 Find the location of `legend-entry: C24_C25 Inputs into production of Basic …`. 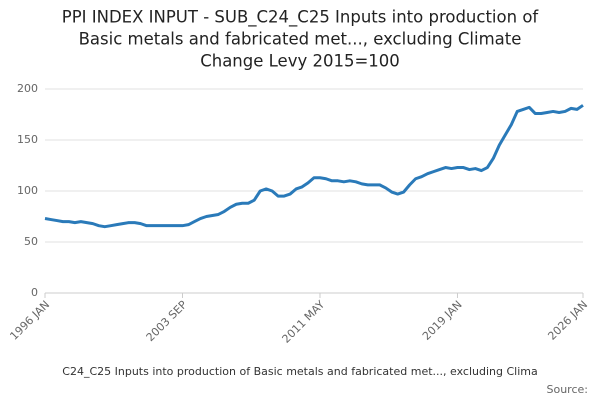

legend-entry: C24_C25 Inputs into production of Basic … is located at coordinates (299, 371).